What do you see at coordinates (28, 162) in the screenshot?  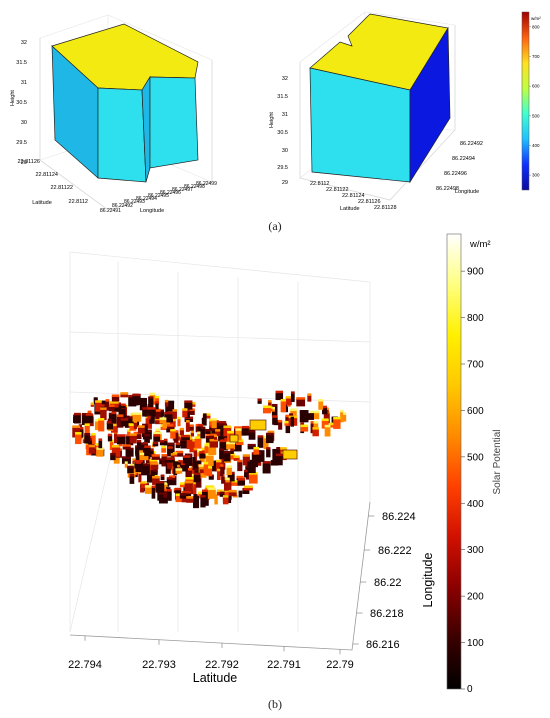 I see `lat-tick: 22.81126` at bounding box center [28, 162].